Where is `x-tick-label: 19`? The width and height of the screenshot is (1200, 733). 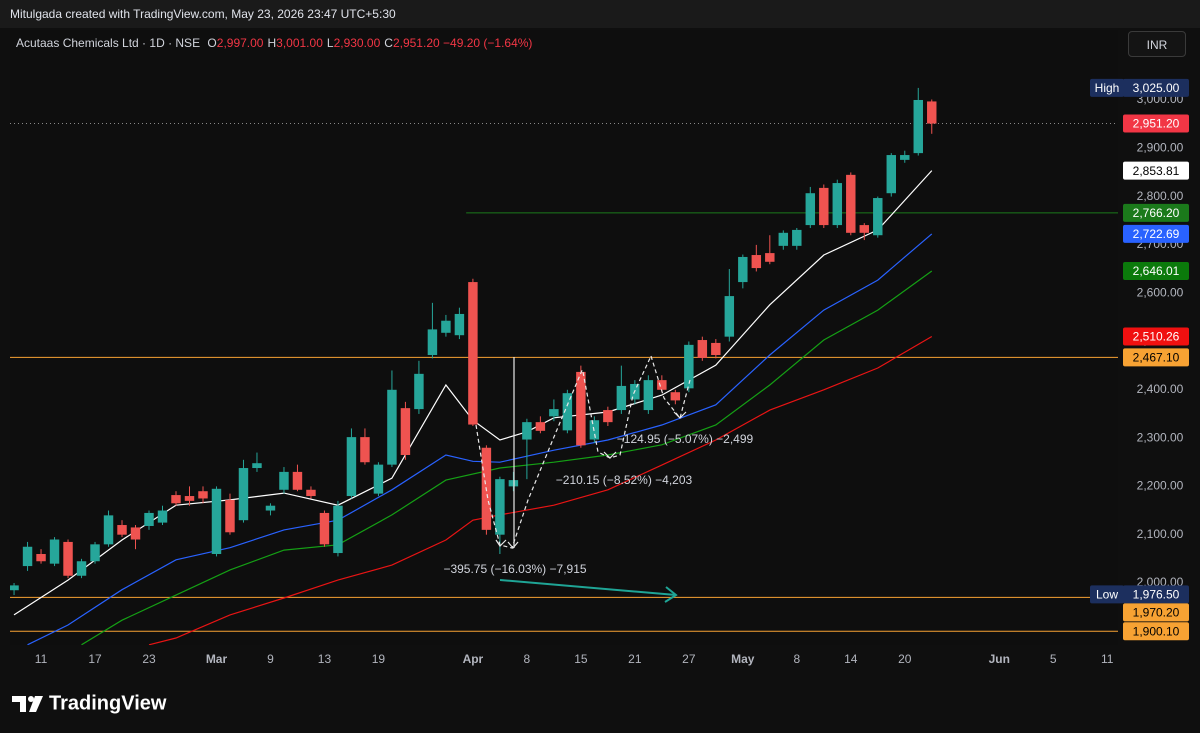 x-tick-label: 19 is located at coordinates (379, 659).